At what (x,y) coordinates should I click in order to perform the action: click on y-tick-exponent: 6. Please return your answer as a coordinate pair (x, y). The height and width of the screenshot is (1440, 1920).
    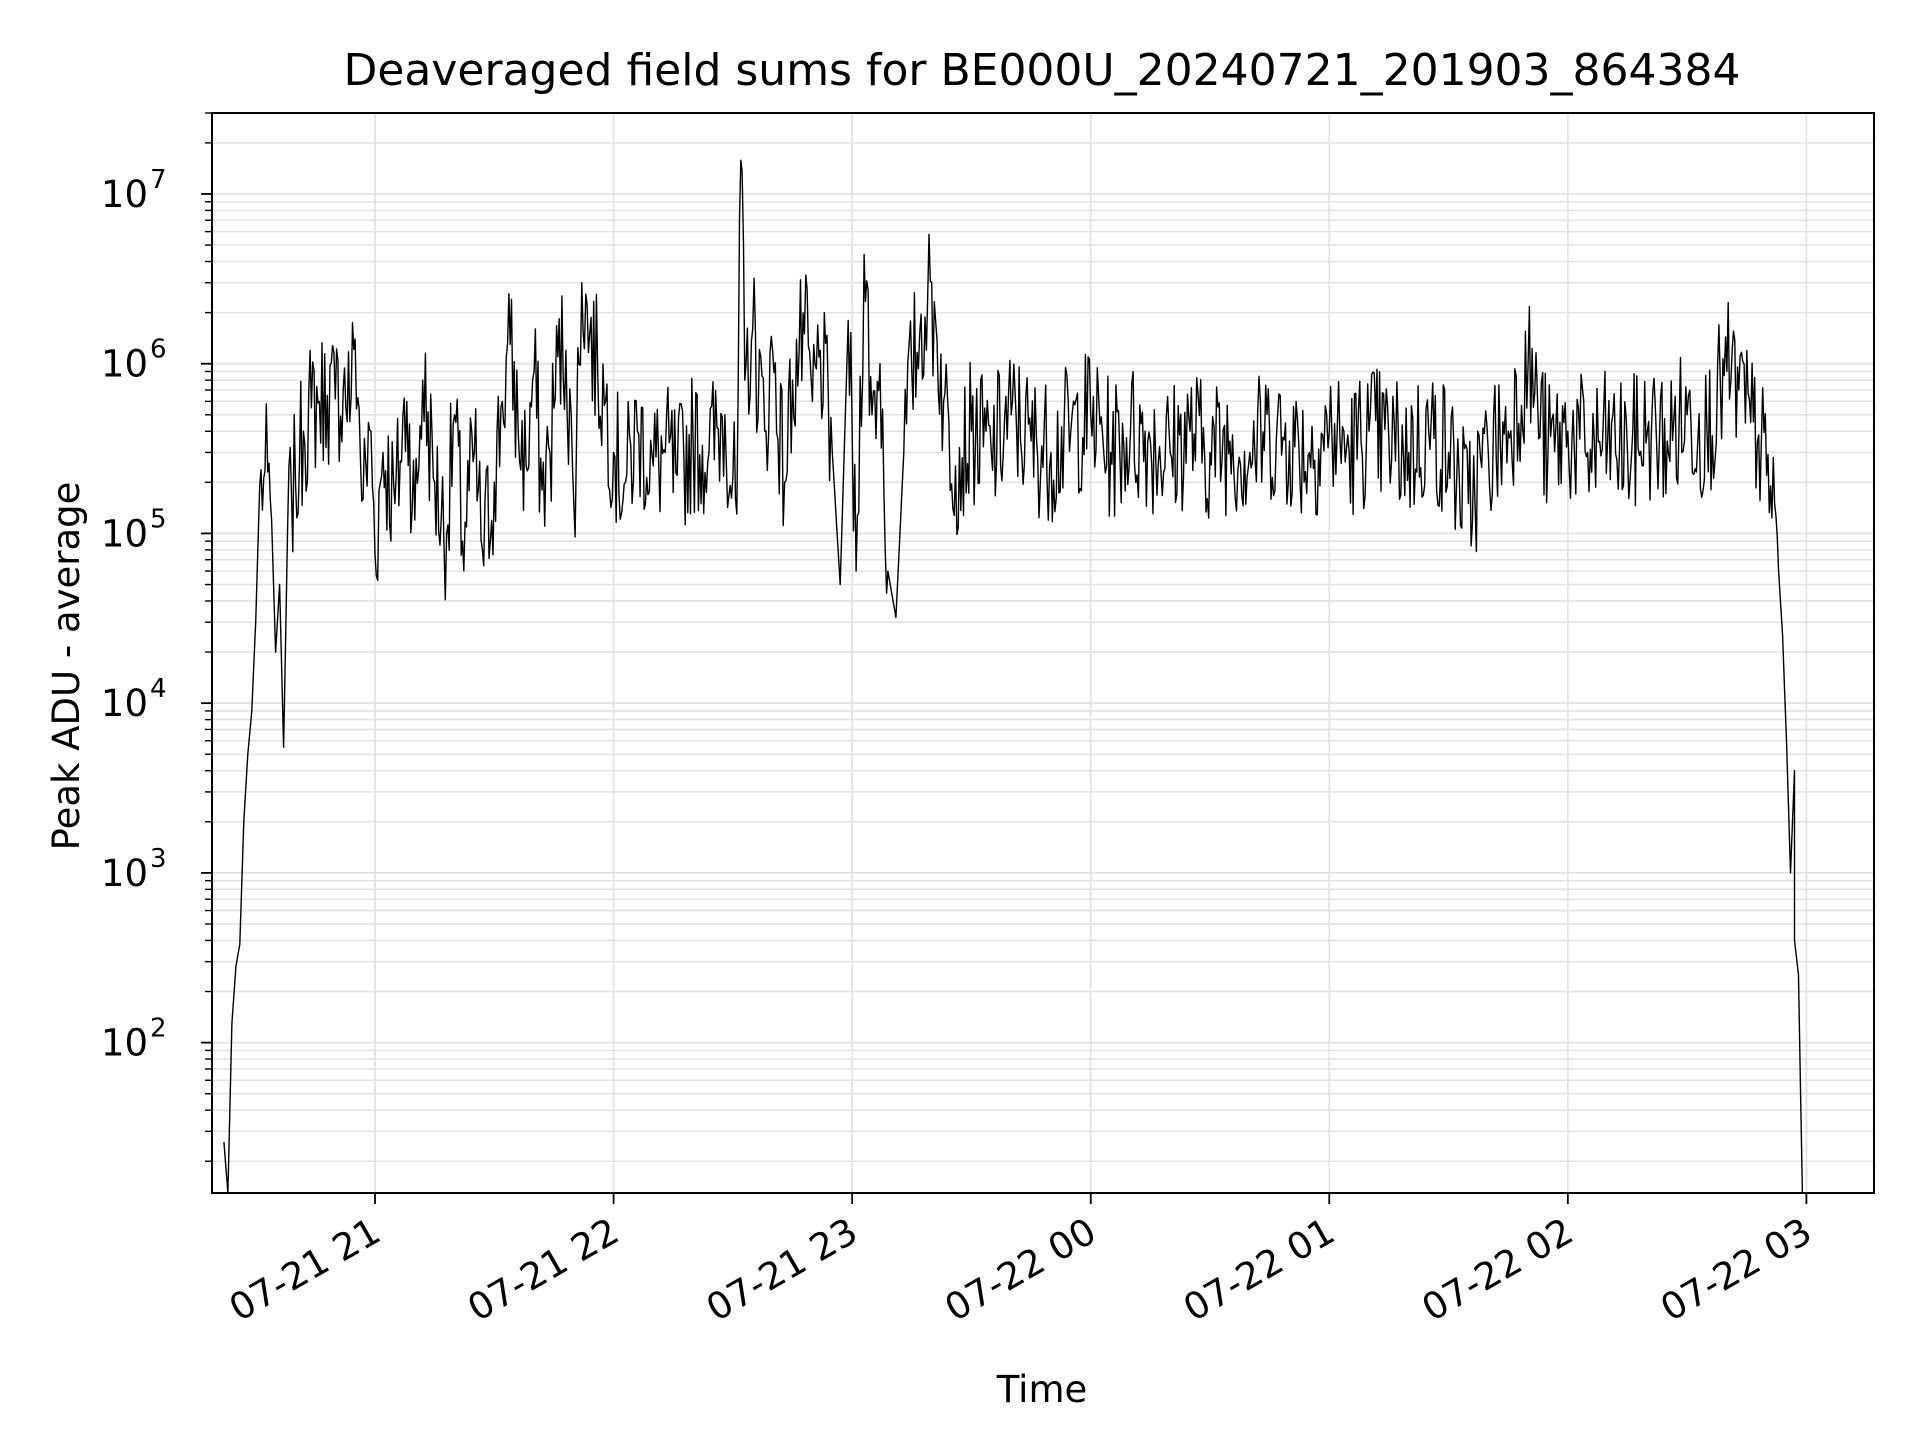
    Looking at the image, I should click on (158, 350).